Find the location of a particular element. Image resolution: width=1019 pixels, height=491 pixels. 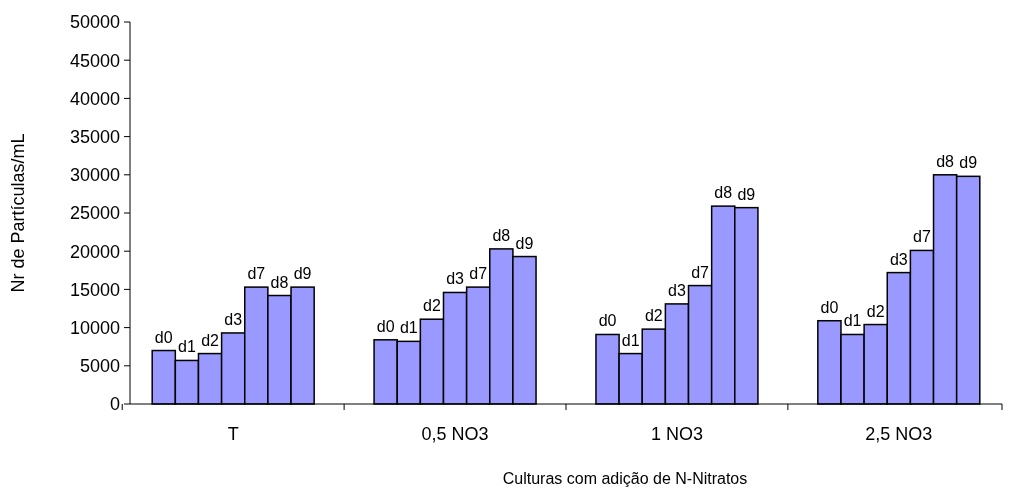

y-tick-label: 35000 is located at coordinates (94, 136).